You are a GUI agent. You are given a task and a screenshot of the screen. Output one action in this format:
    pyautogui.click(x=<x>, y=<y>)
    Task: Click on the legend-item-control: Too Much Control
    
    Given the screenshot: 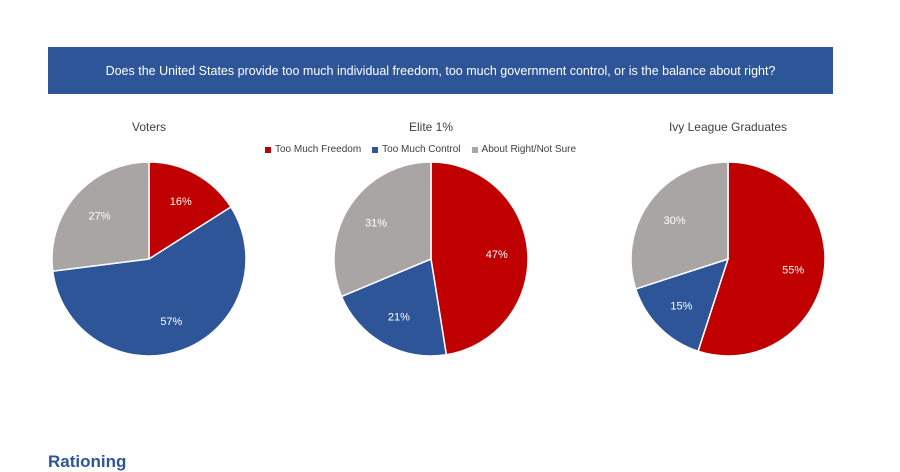 What is the action you would take?
    pyautogui.click(x=416, y=149)
    